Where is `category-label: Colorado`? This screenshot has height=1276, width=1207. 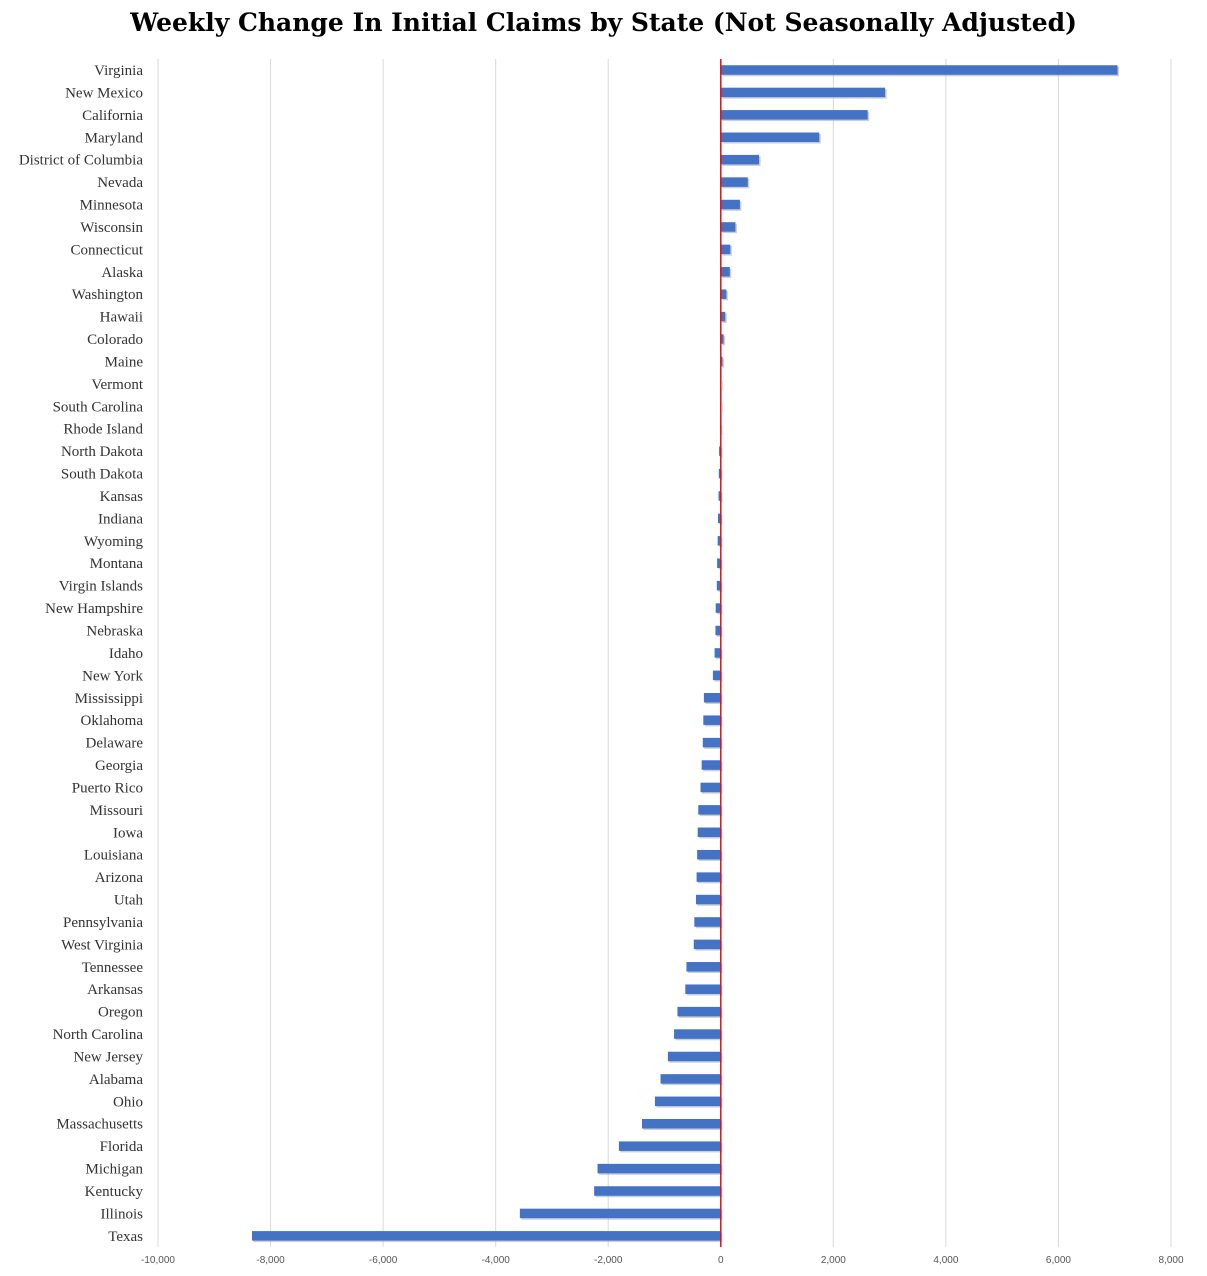
category-label: Colorado is located at coordinates (115, 340).